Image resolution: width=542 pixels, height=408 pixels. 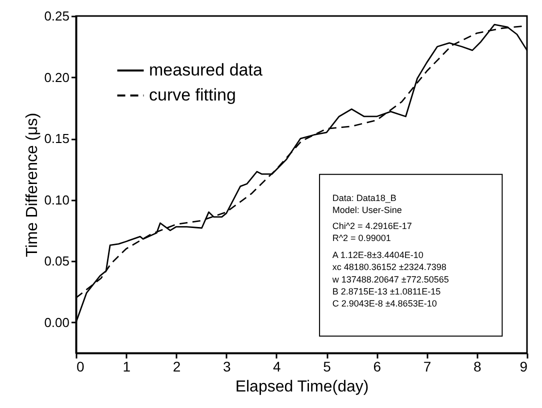 I want to click on legend-label: measured data, so click(x=206, y=70).